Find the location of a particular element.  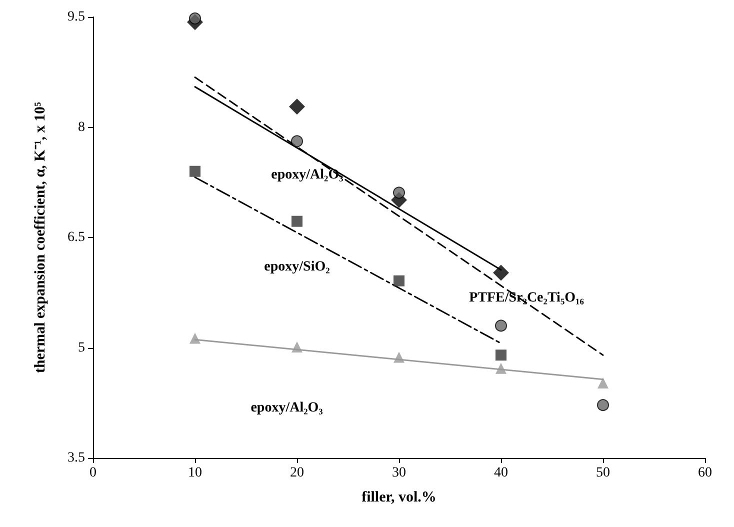

y-tick-label: 6.5 is located at coordinates (76, 237).